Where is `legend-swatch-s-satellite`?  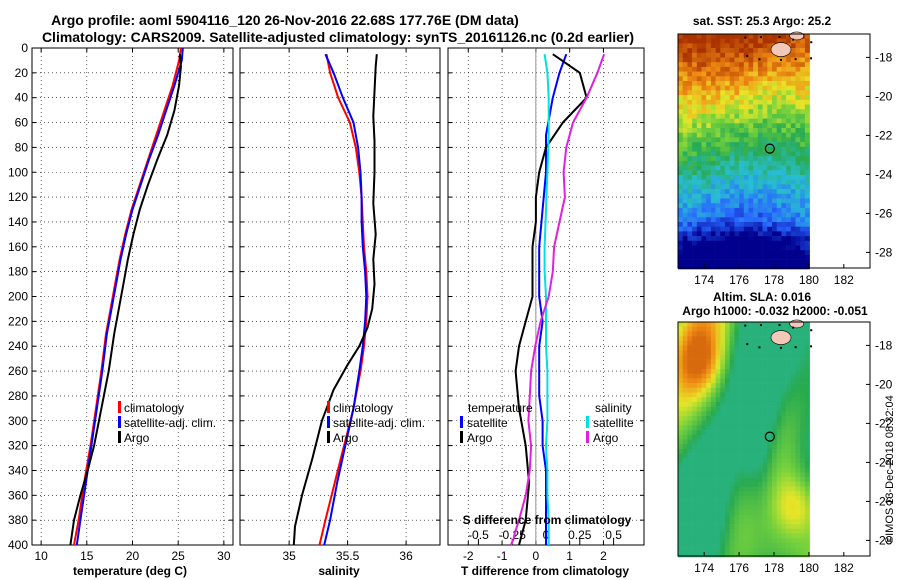
legend-swatch-s-satellite is located at coordinates (587, 422).